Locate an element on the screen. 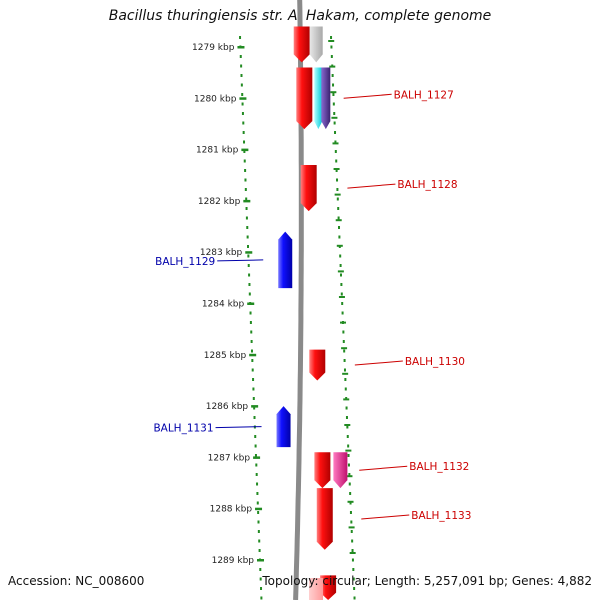 The height and width of the screenshot is (600, 600). accession-label: Accession: NC_008600 is located at coordinates (76, 581).